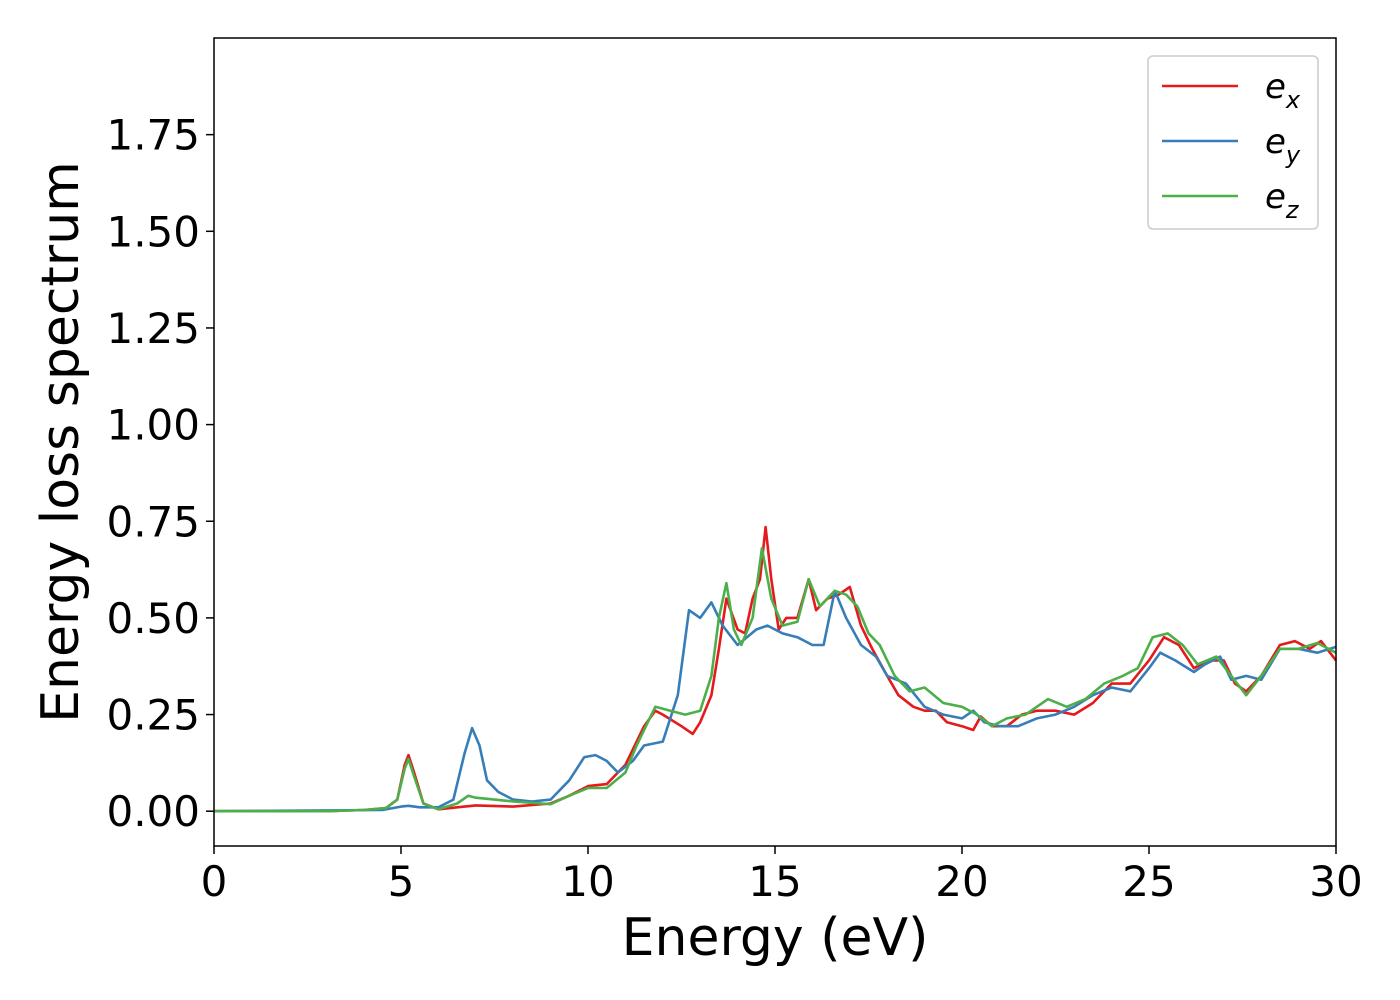 This screenshot has width=1400, height=1000. What do you see at coordinates (153, 328) in the screenshot?
I see `y-tick-label: 1.25` at bounding box center [153, 328].